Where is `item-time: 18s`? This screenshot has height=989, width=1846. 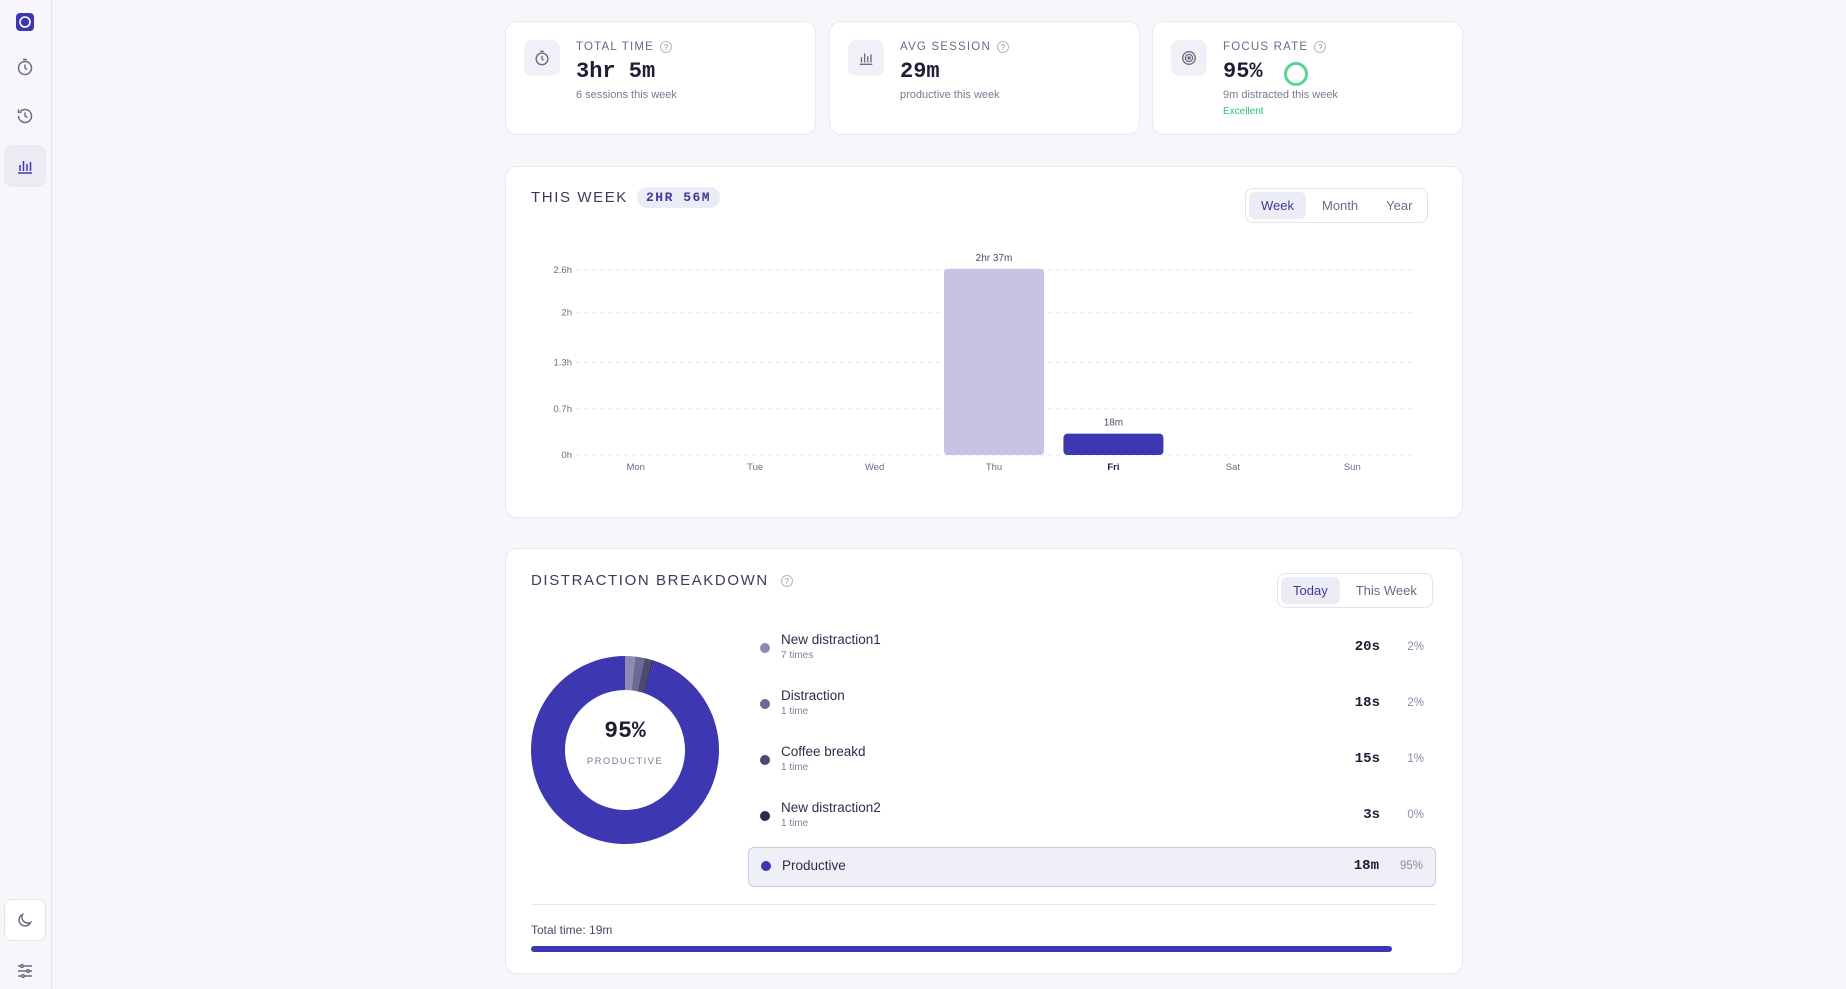
item-time: 18s is located at coordinates (1367, 703).